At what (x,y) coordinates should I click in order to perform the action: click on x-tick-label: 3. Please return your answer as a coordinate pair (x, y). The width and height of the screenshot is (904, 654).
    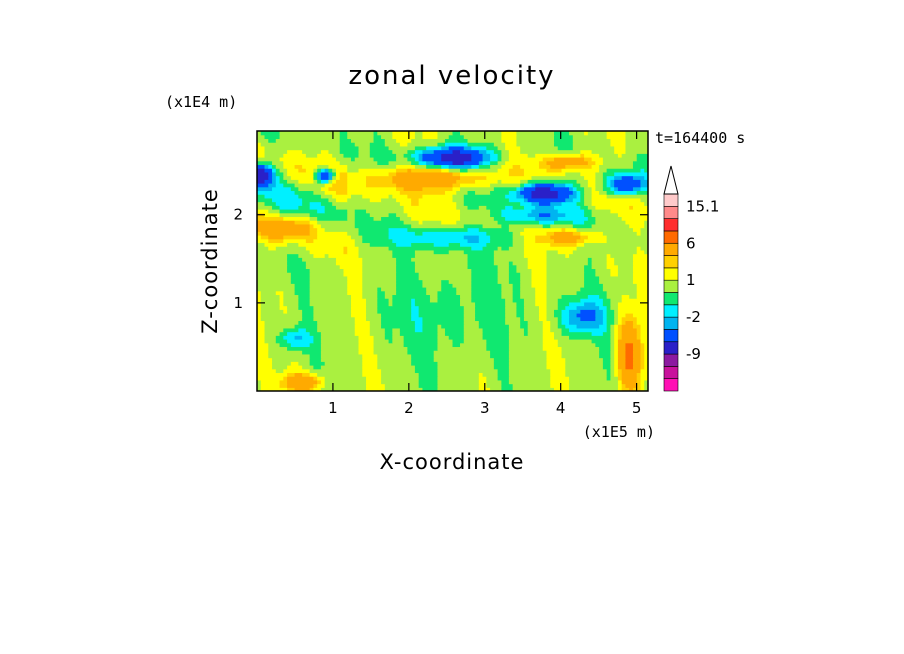
    Looking at the image, I should click on (485, 408).